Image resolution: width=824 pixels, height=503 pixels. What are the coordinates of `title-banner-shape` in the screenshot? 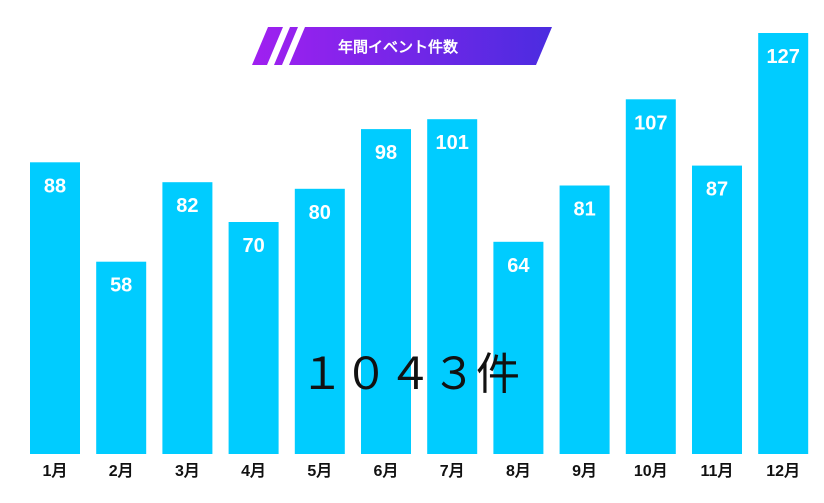 It's located at (402, 46).